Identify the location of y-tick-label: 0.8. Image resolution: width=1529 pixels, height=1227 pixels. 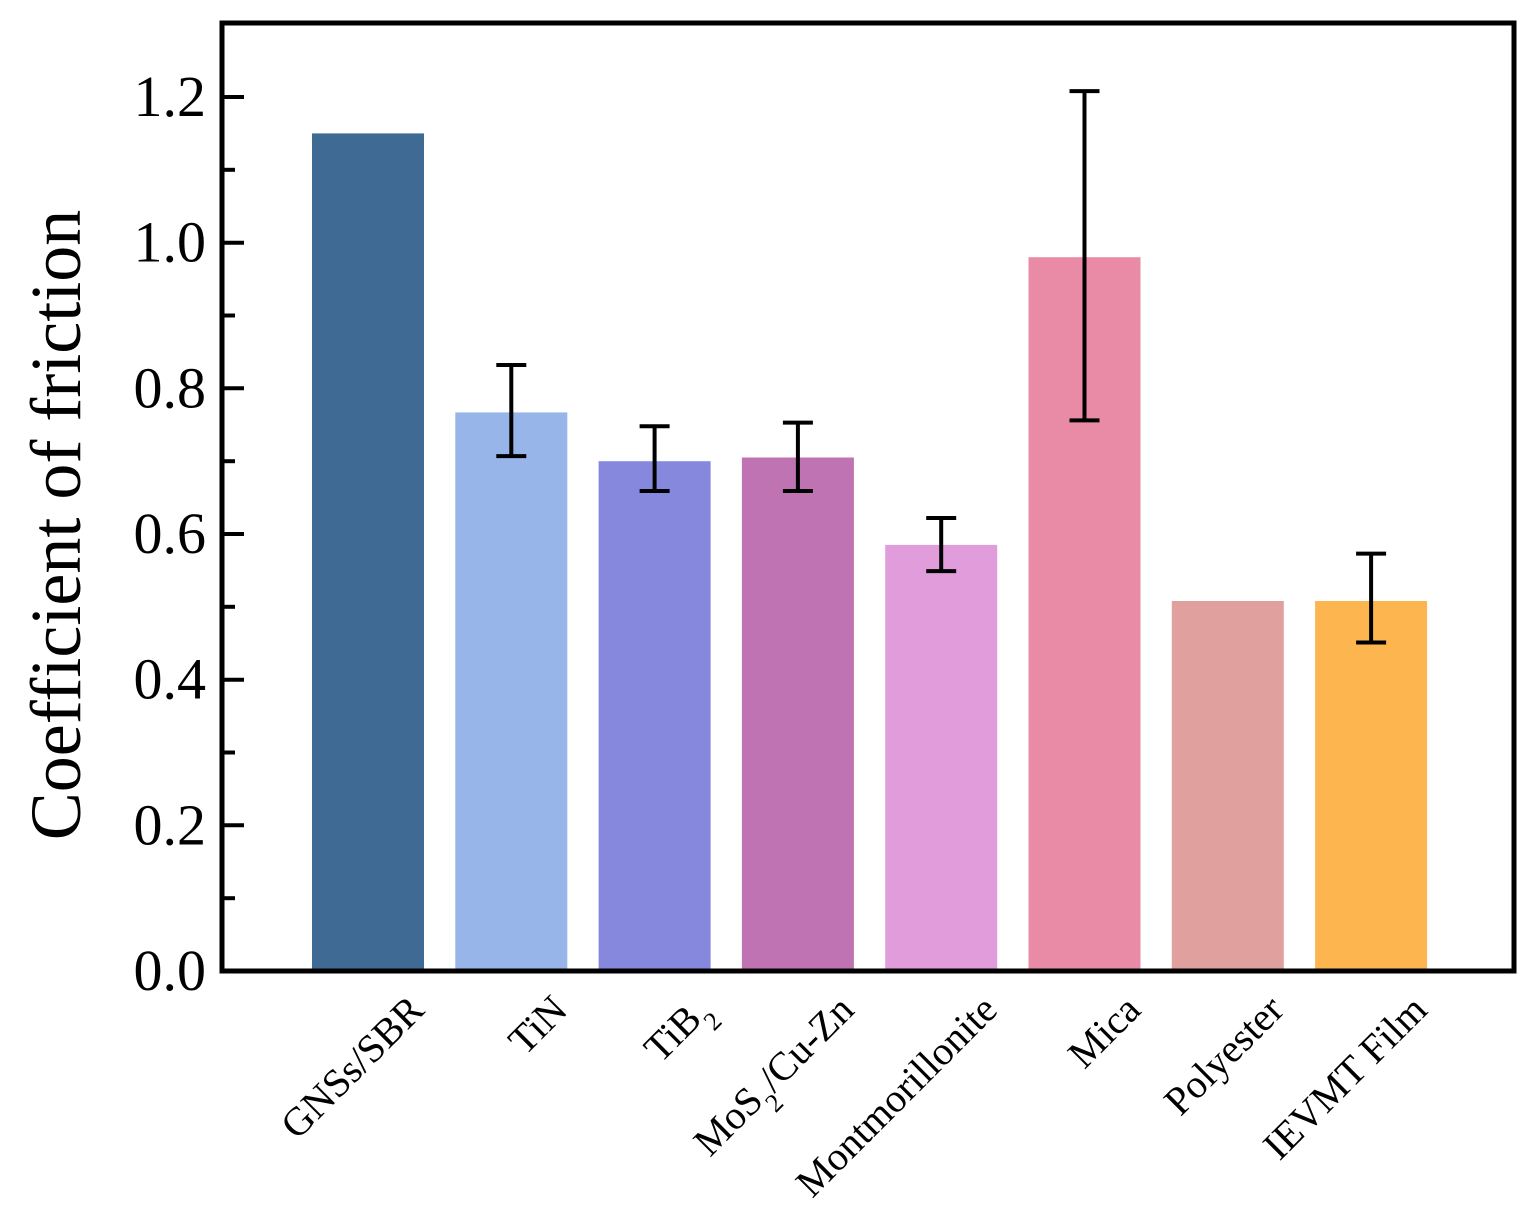
(170, 387).